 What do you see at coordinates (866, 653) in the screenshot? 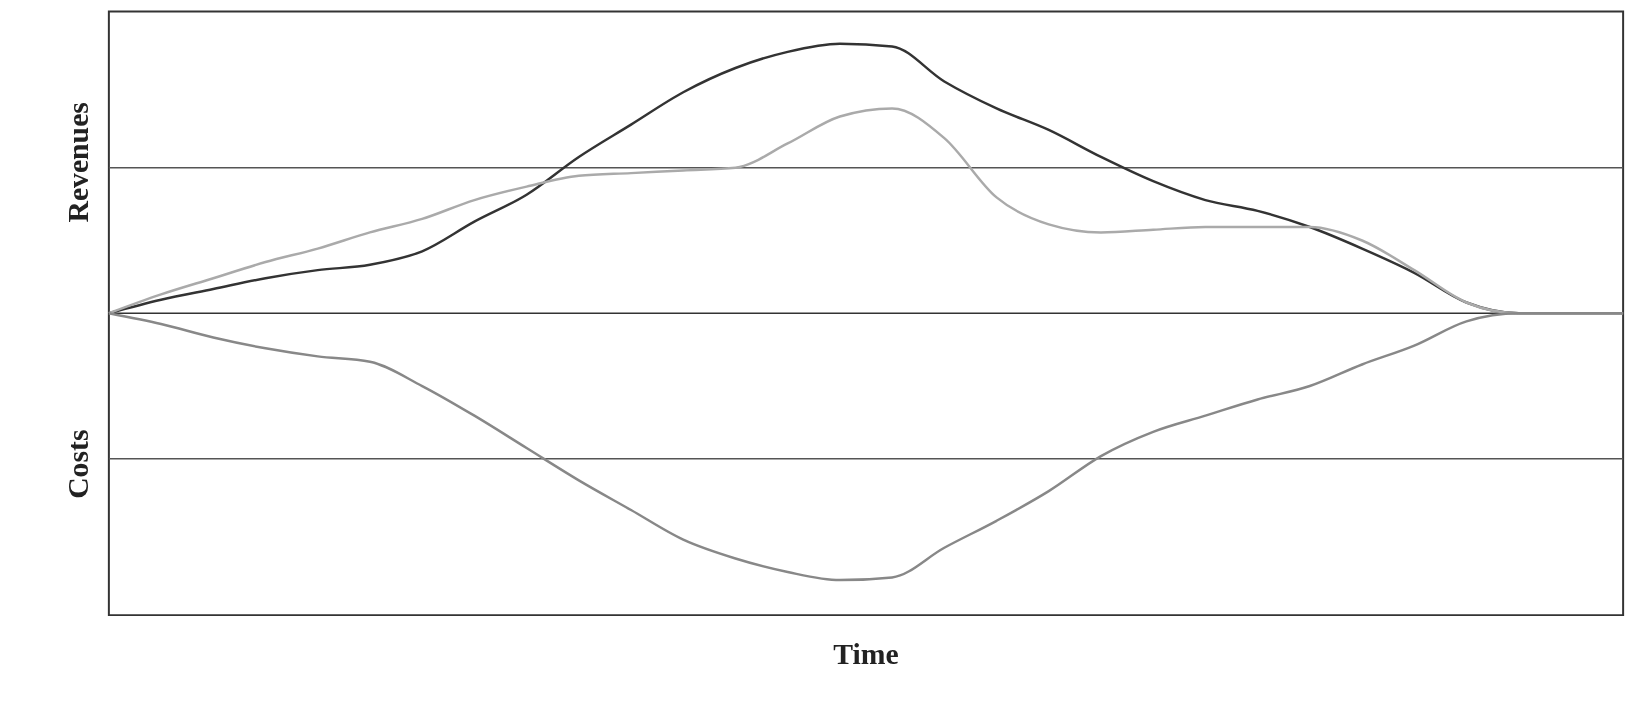
I see `x-axis-title: Time` at bounding box center [866, 653].